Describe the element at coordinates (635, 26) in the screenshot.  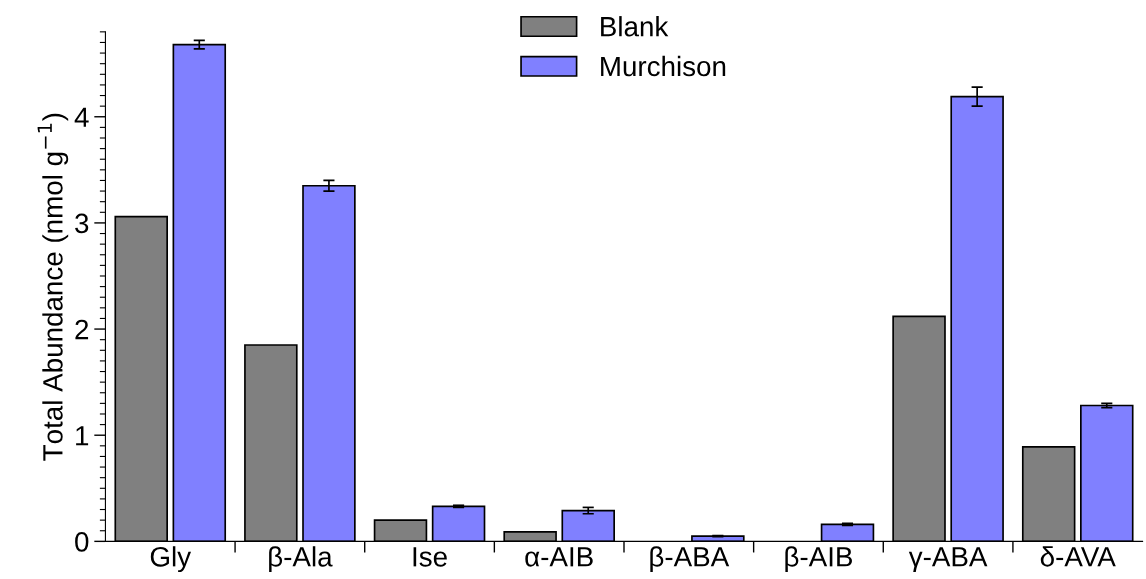
I see `legend-label: Blank` at that location.